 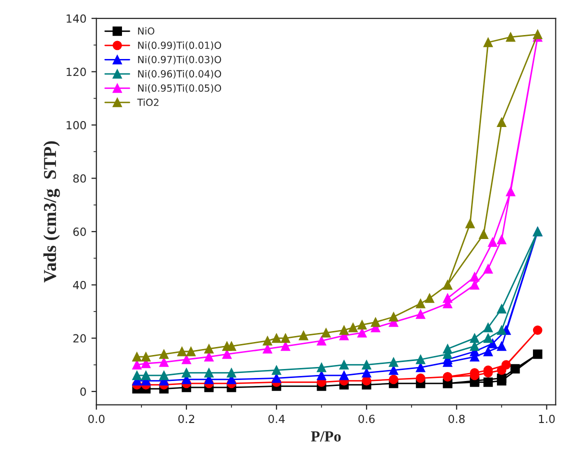 I want to click on legend-label: TiO2, so click(x=147, y=102).